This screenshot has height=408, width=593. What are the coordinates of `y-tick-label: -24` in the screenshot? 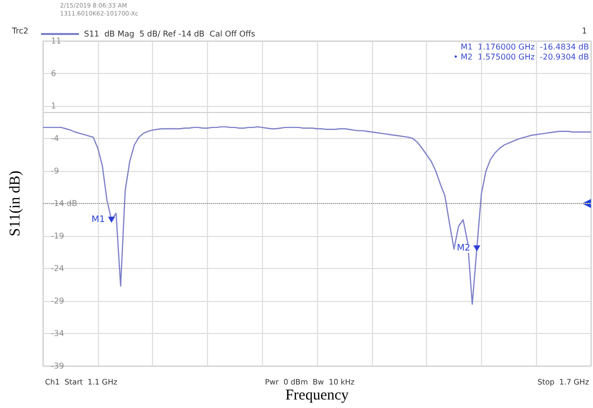 It's located at (57, 268).